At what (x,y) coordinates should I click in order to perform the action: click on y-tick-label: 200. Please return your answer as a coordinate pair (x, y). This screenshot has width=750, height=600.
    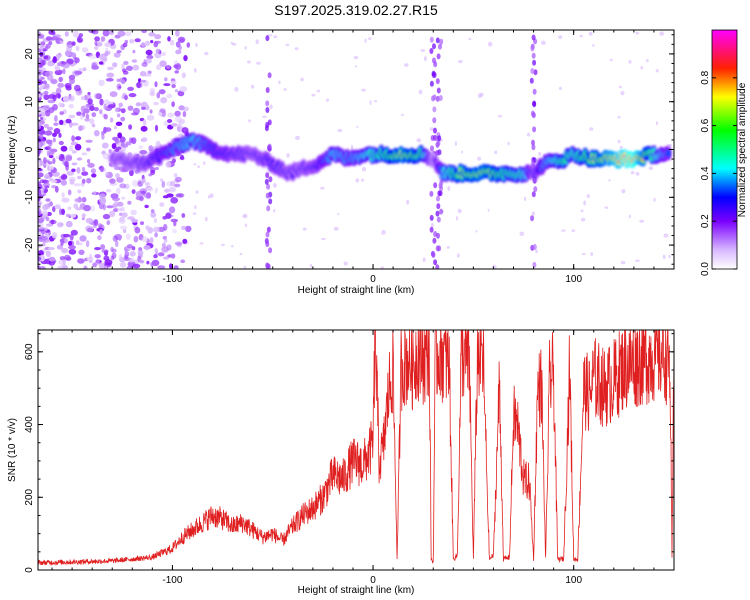
    Looking at the image, I should click on (29, 496).